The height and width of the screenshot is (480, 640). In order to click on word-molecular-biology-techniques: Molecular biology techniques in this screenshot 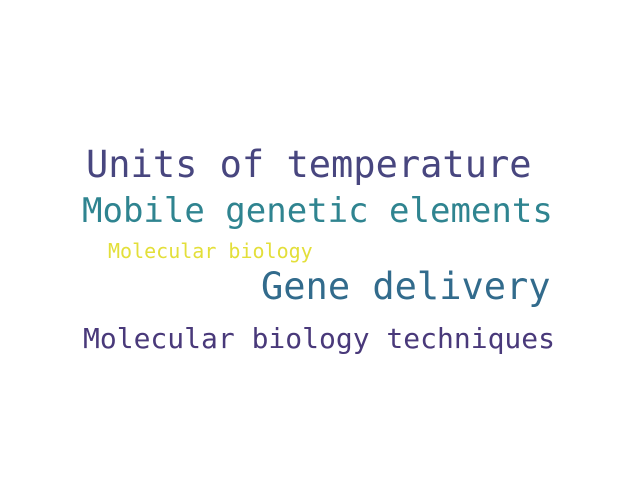, I will do `click(319, 338)`.